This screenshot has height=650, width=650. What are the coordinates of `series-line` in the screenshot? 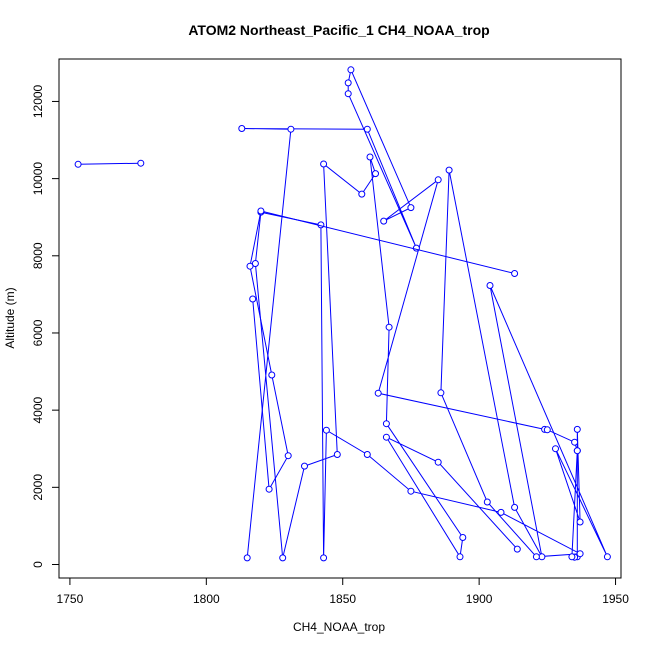 It's located at (109, 163).